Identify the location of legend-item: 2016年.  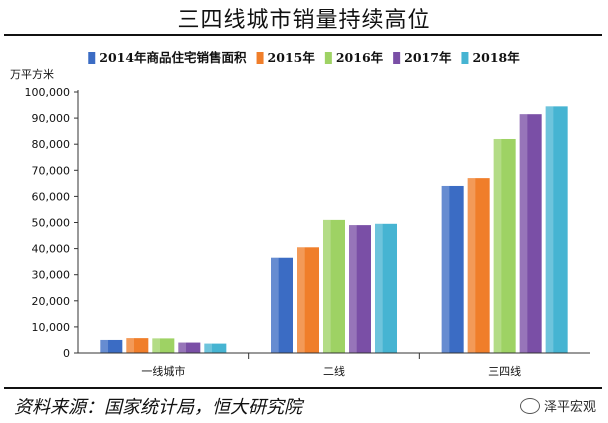
(354, 57).